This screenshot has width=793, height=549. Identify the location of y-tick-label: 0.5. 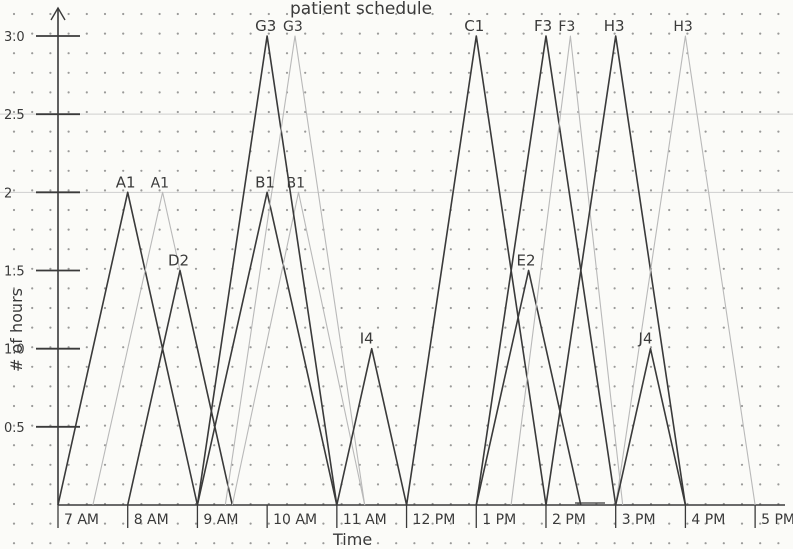
(14, 428).